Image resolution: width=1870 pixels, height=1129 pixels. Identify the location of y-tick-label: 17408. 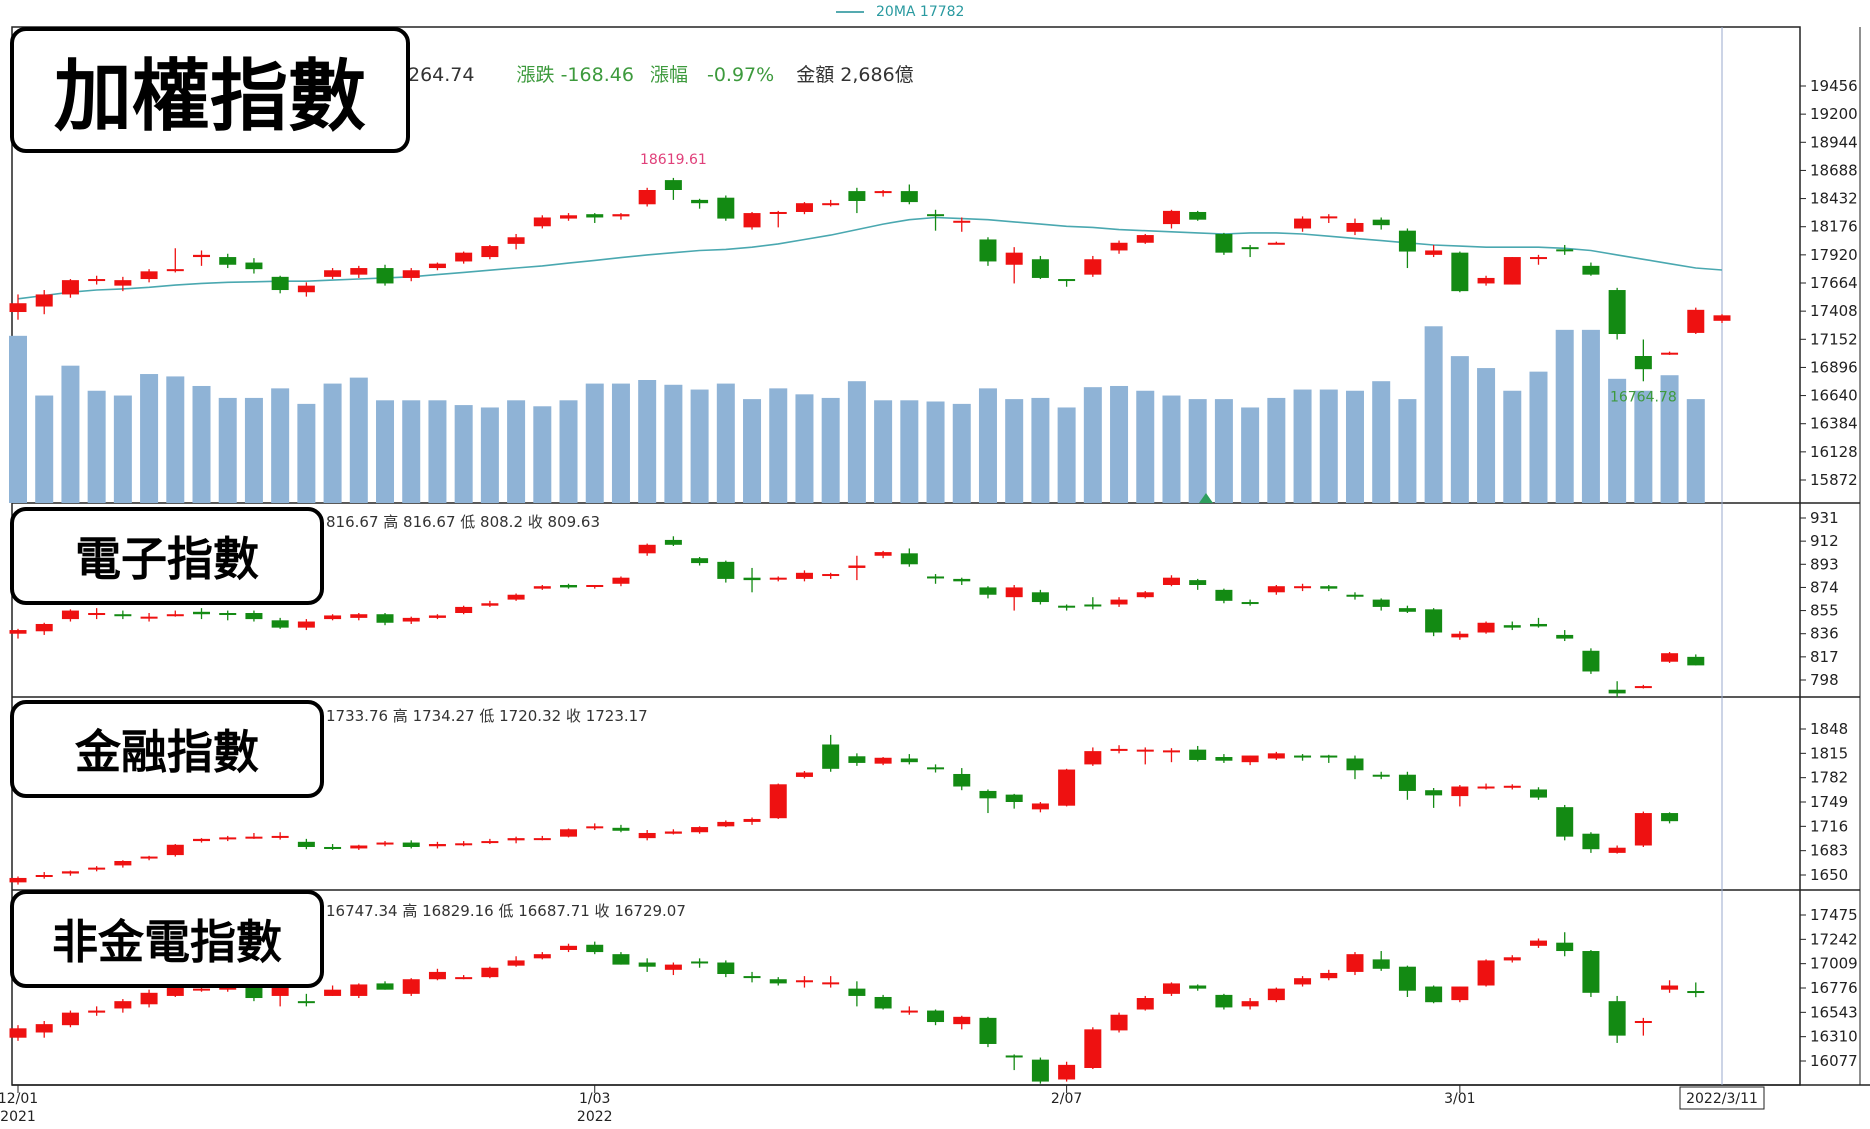
(1834, 311).